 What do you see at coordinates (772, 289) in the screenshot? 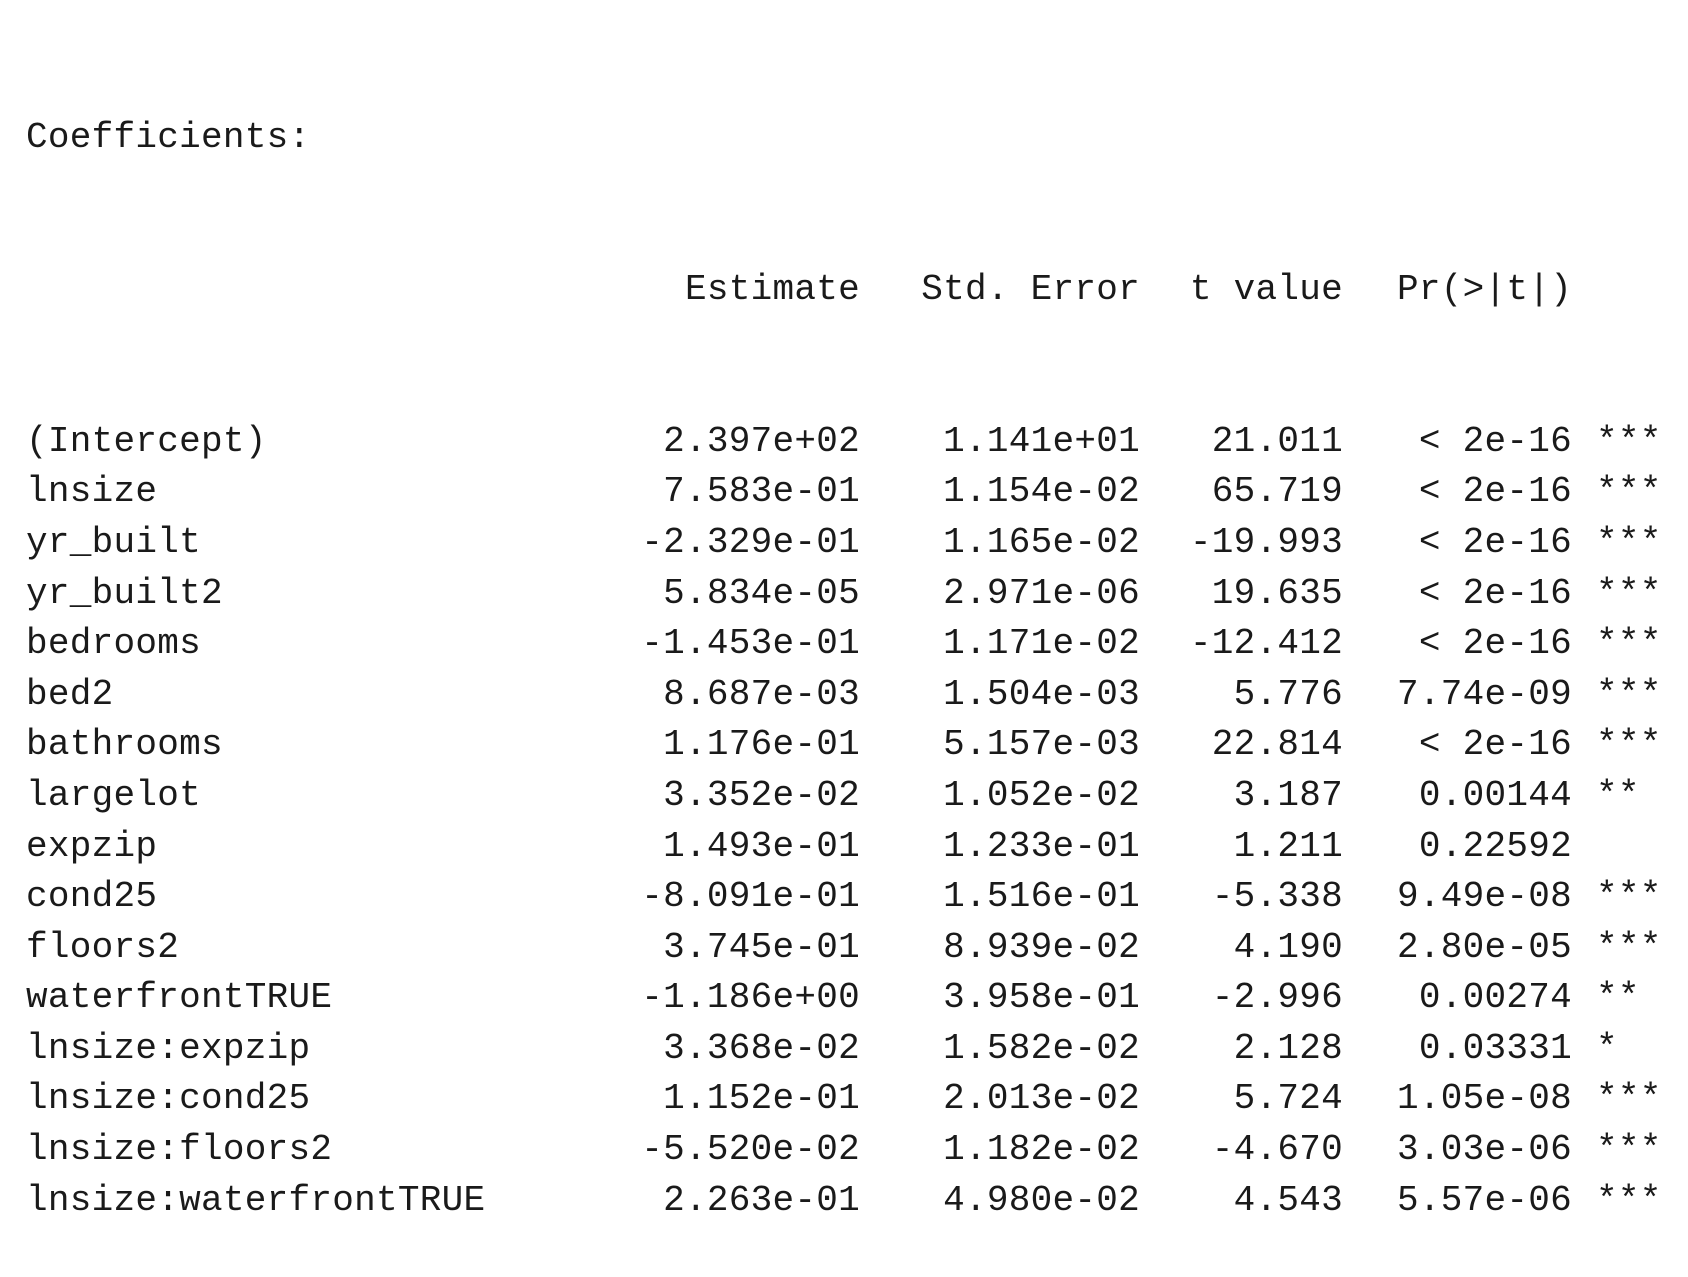
I see `header-estimate: Estimate` at bounding box center [772, 289].